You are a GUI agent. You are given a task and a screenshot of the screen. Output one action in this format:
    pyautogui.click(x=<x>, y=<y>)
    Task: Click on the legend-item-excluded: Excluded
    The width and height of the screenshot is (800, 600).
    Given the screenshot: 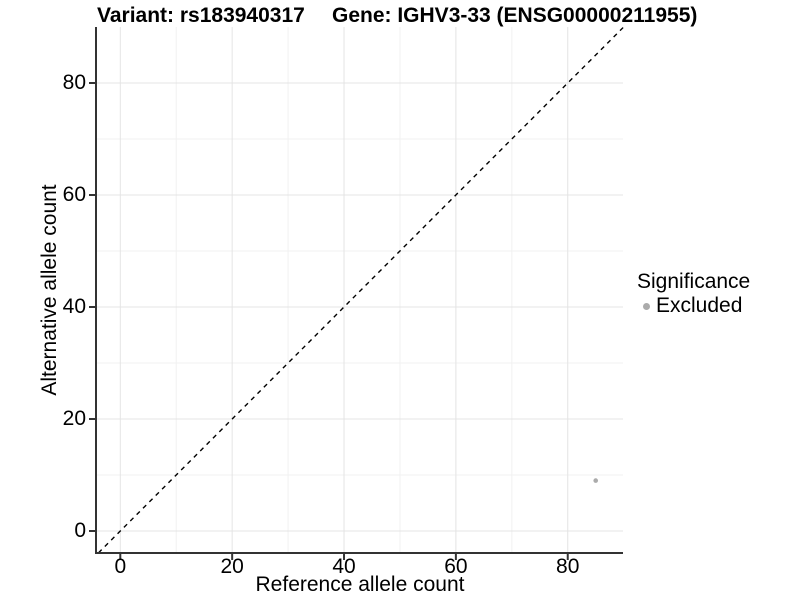 What is the action you would take?
    pyautogui.click(x=693, y=306)
    